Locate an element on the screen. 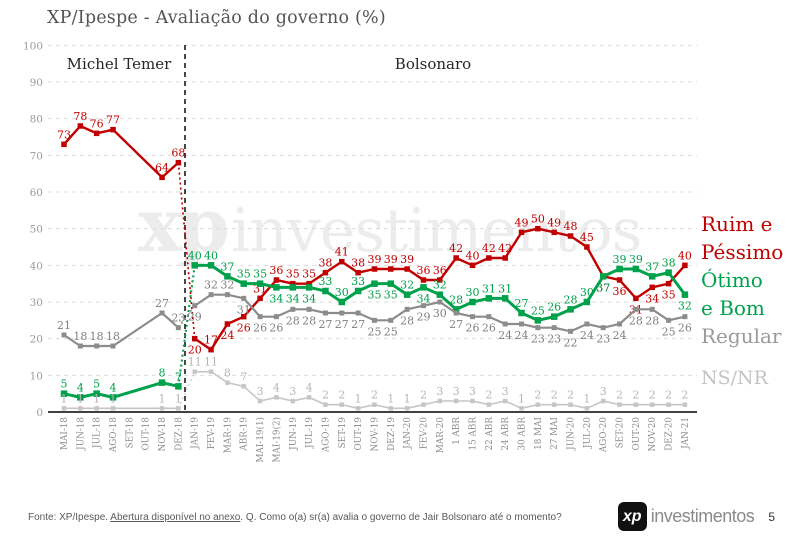  period-label-bolsonaro: Bolsonaro is located at coordinates (433, 64).